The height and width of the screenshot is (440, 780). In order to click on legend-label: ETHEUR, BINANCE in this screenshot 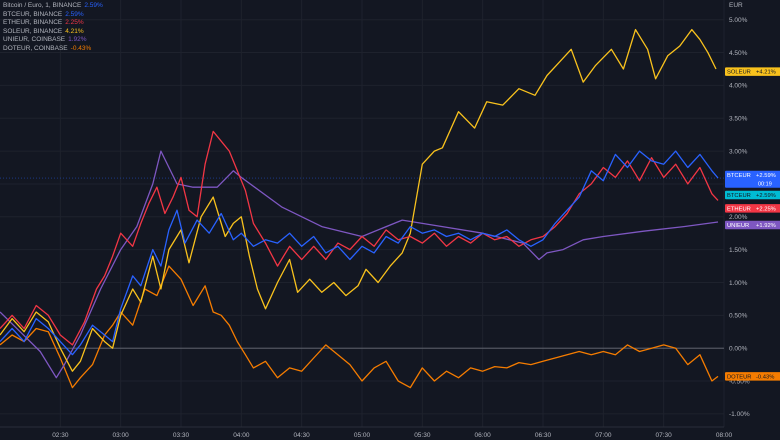, I will do `click(33, 23)`.